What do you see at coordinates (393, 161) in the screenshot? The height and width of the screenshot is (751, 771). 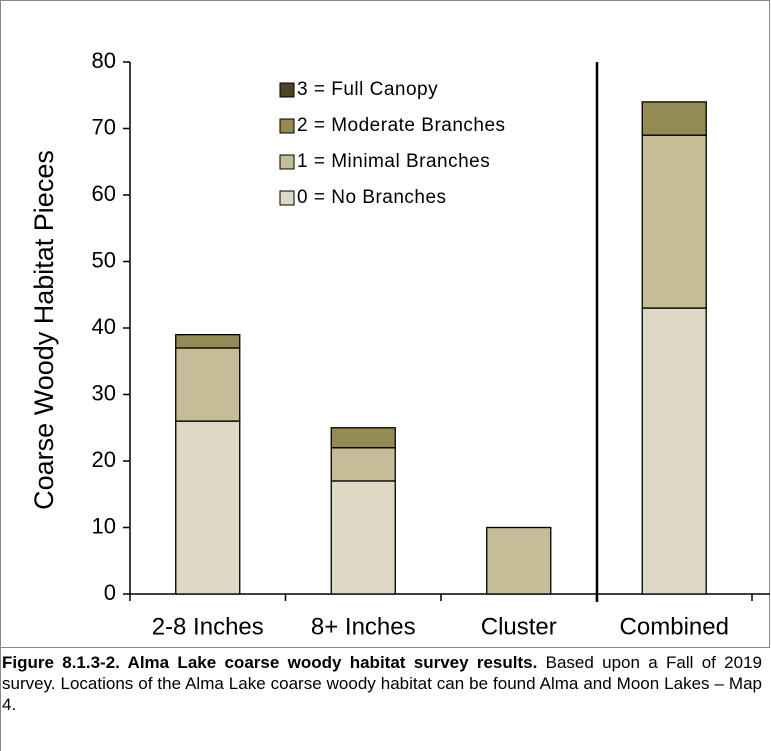 I see `legend-label: 1 = Minimal Branches` at bounding box center [393, 161].